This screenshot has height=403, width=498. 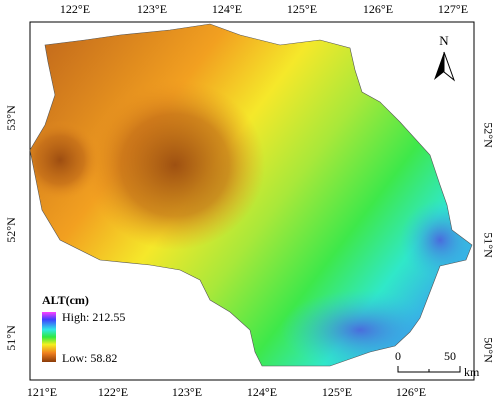 I want to click on right-label: 51°N, so click(x=488, y=245).